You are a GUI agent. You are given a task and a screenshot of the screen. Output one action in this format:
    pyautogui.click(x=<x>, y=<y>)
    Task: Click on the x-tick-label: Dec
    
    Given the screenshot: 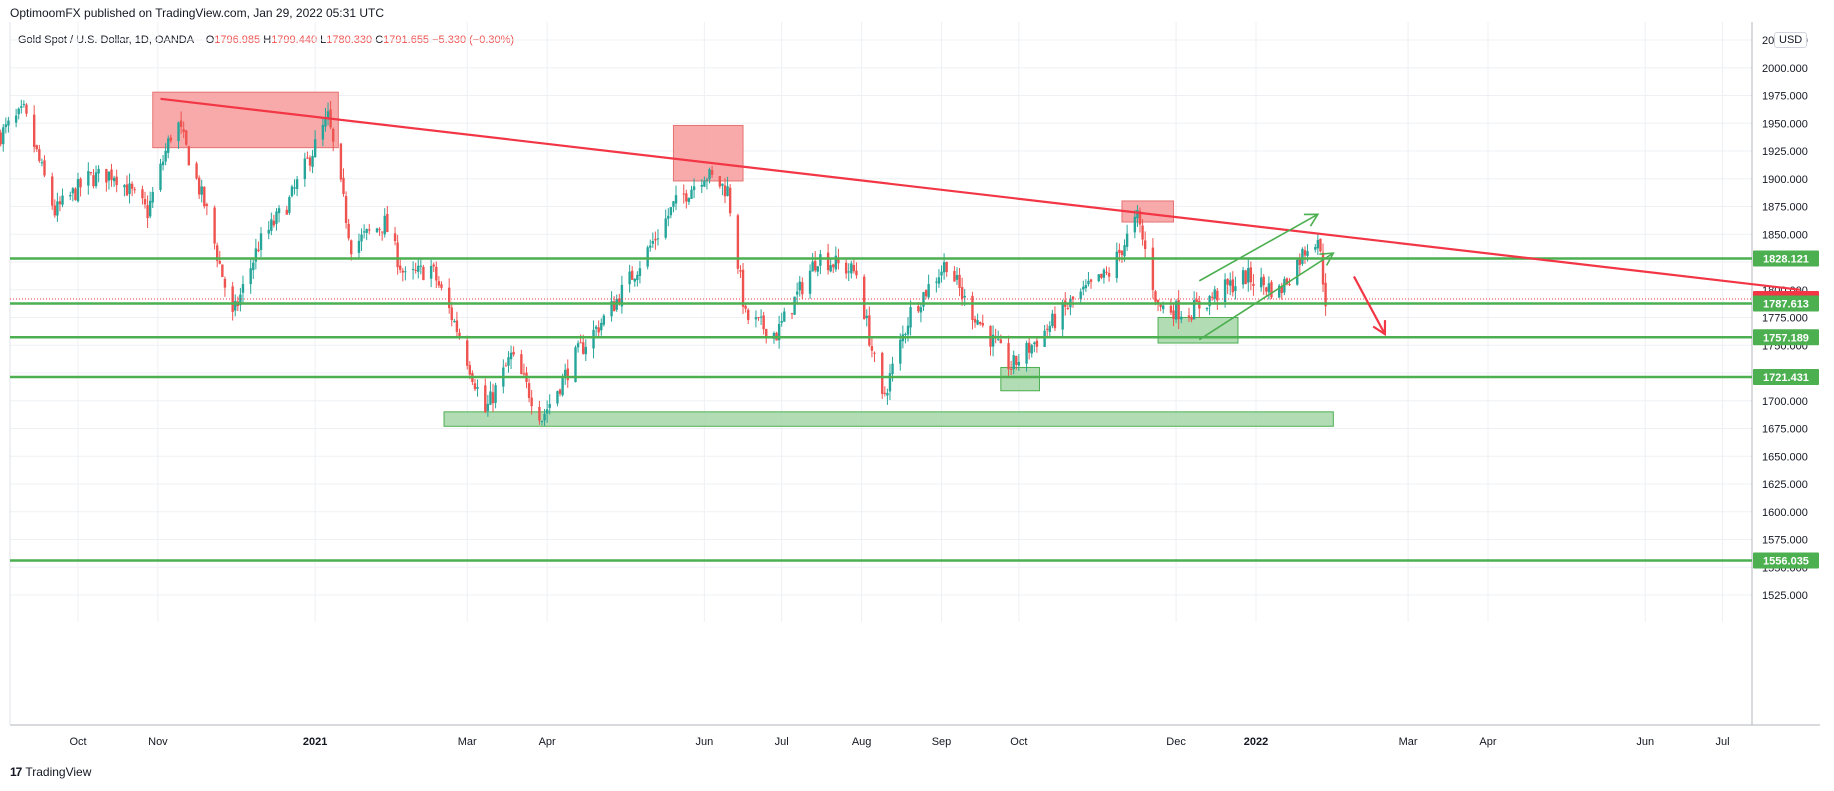 What is the action you would take?
    pyautogui.click(x=1176, y=742)
    